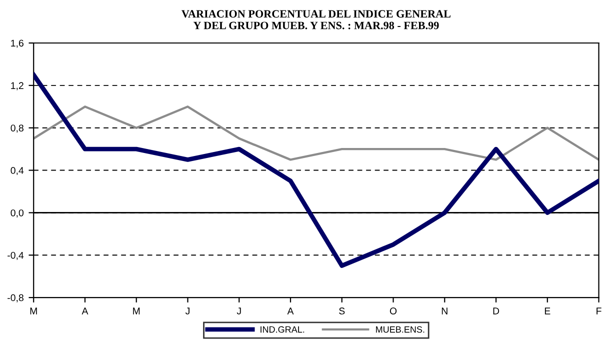  What do you see at coordinates (16, 256) in the screenshot?
I see `y-tick-label: -0,4` at bounding box center [16, 256].